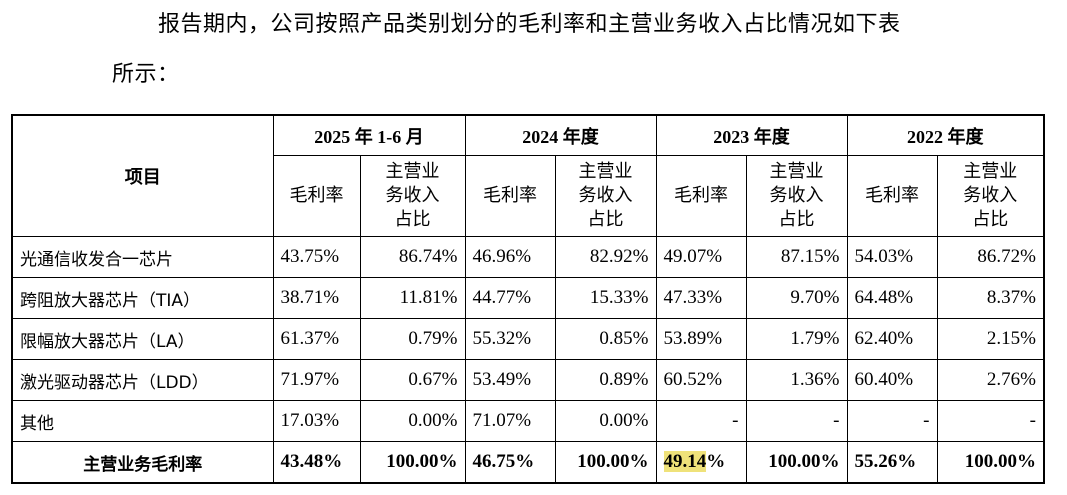  I want to click on gross-margin-cell: 49.14%, so click(701, 462).